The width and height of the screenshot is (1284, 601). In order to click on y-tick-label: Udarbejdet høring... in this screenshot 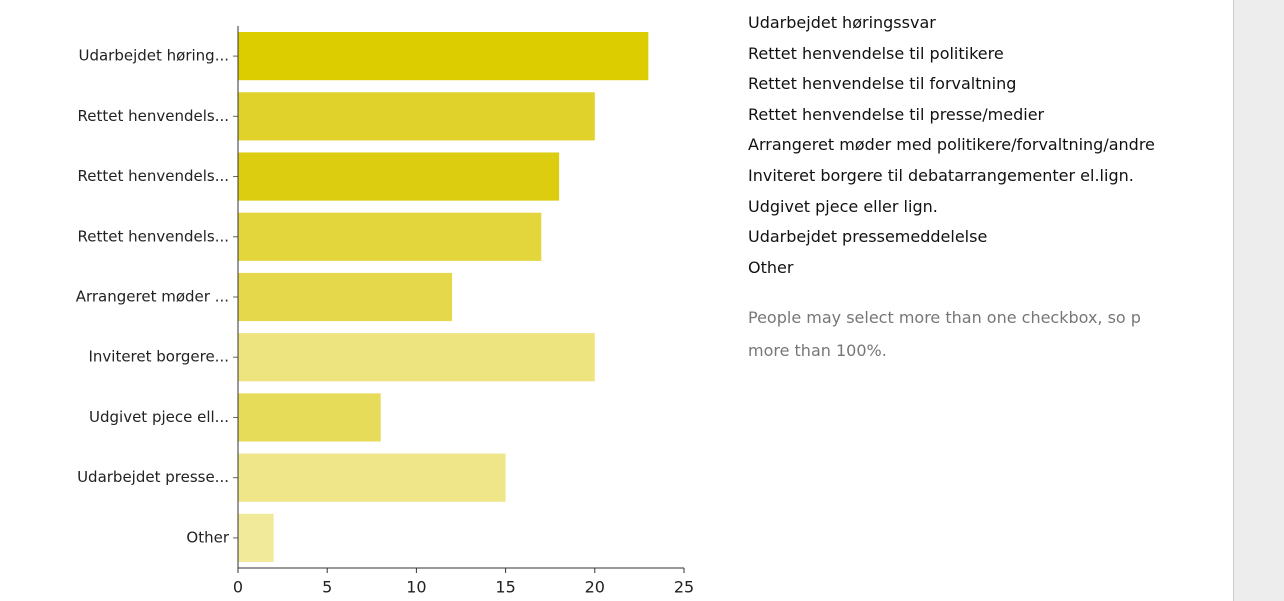, I will do `click(153, 56)`.